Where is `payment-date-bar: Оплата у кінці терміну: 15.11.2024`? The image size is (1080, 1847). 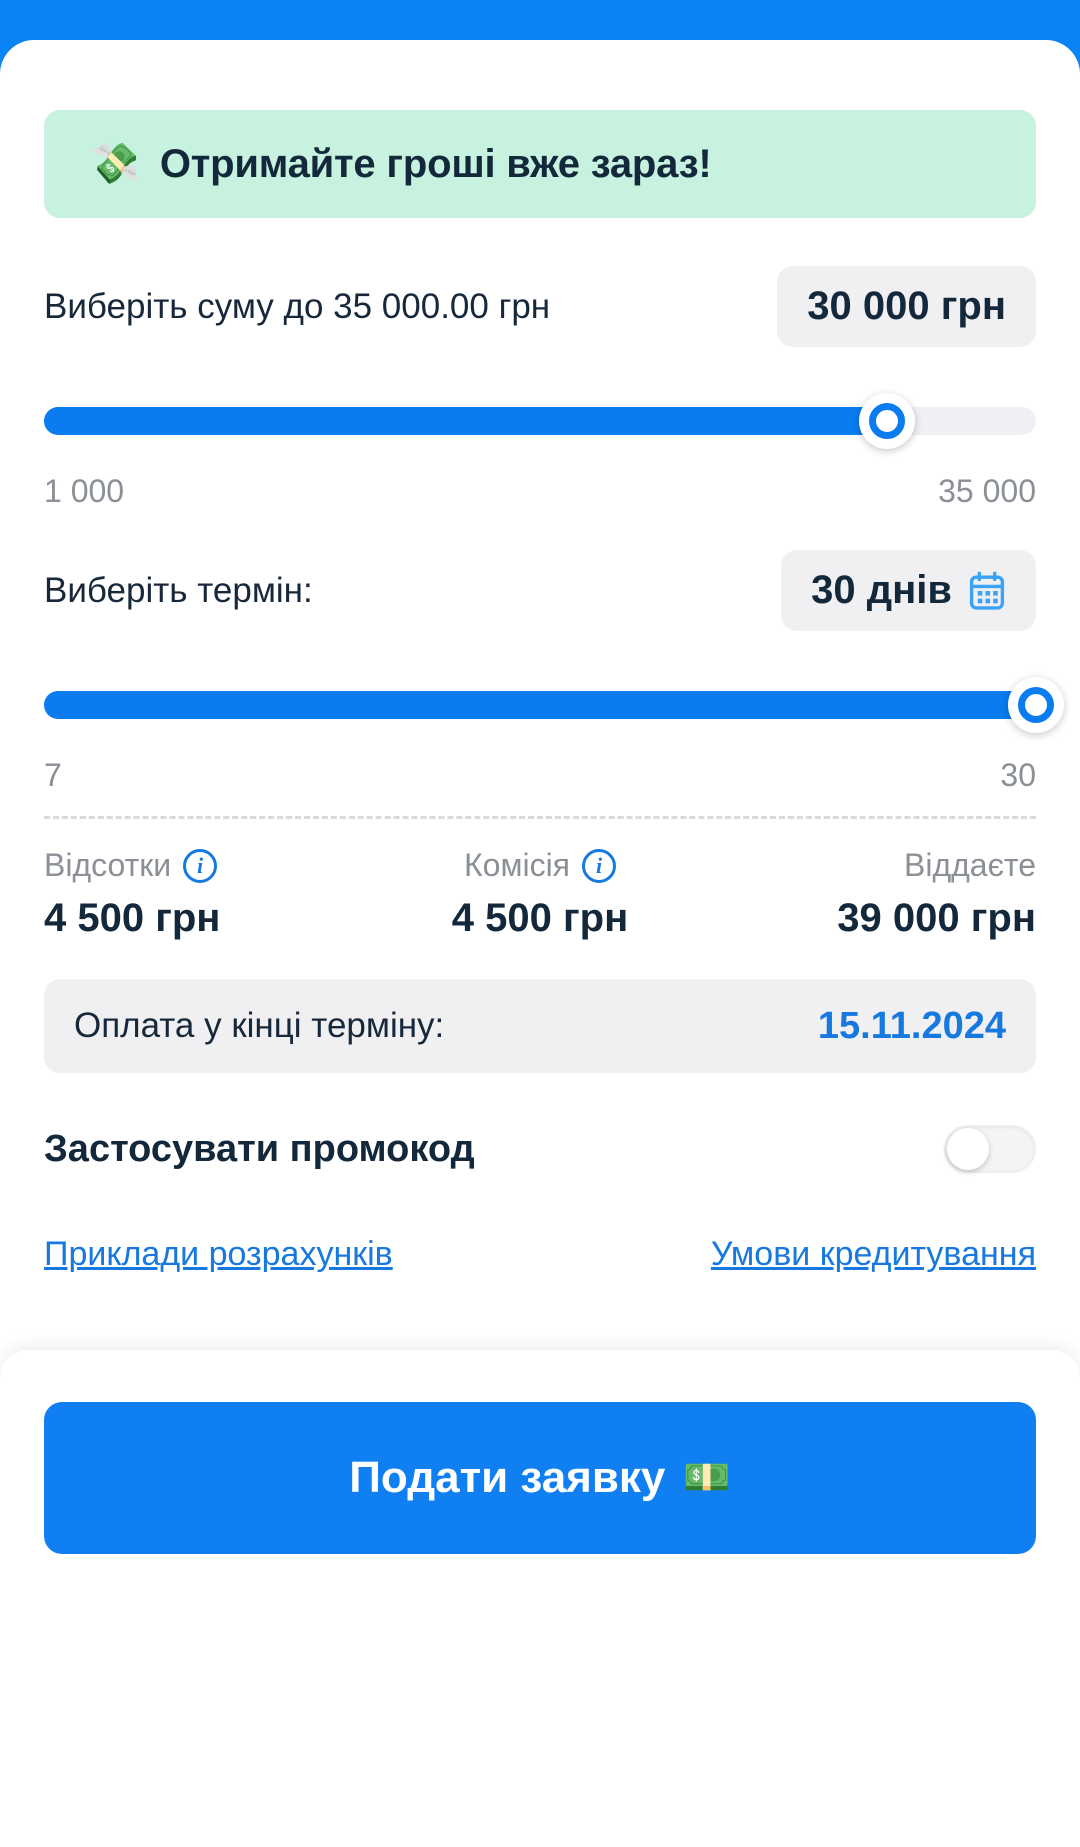
payment-date-bar: Оплата у кінці терміну: 15.11.2024 is located at coordinates (540, 1026).